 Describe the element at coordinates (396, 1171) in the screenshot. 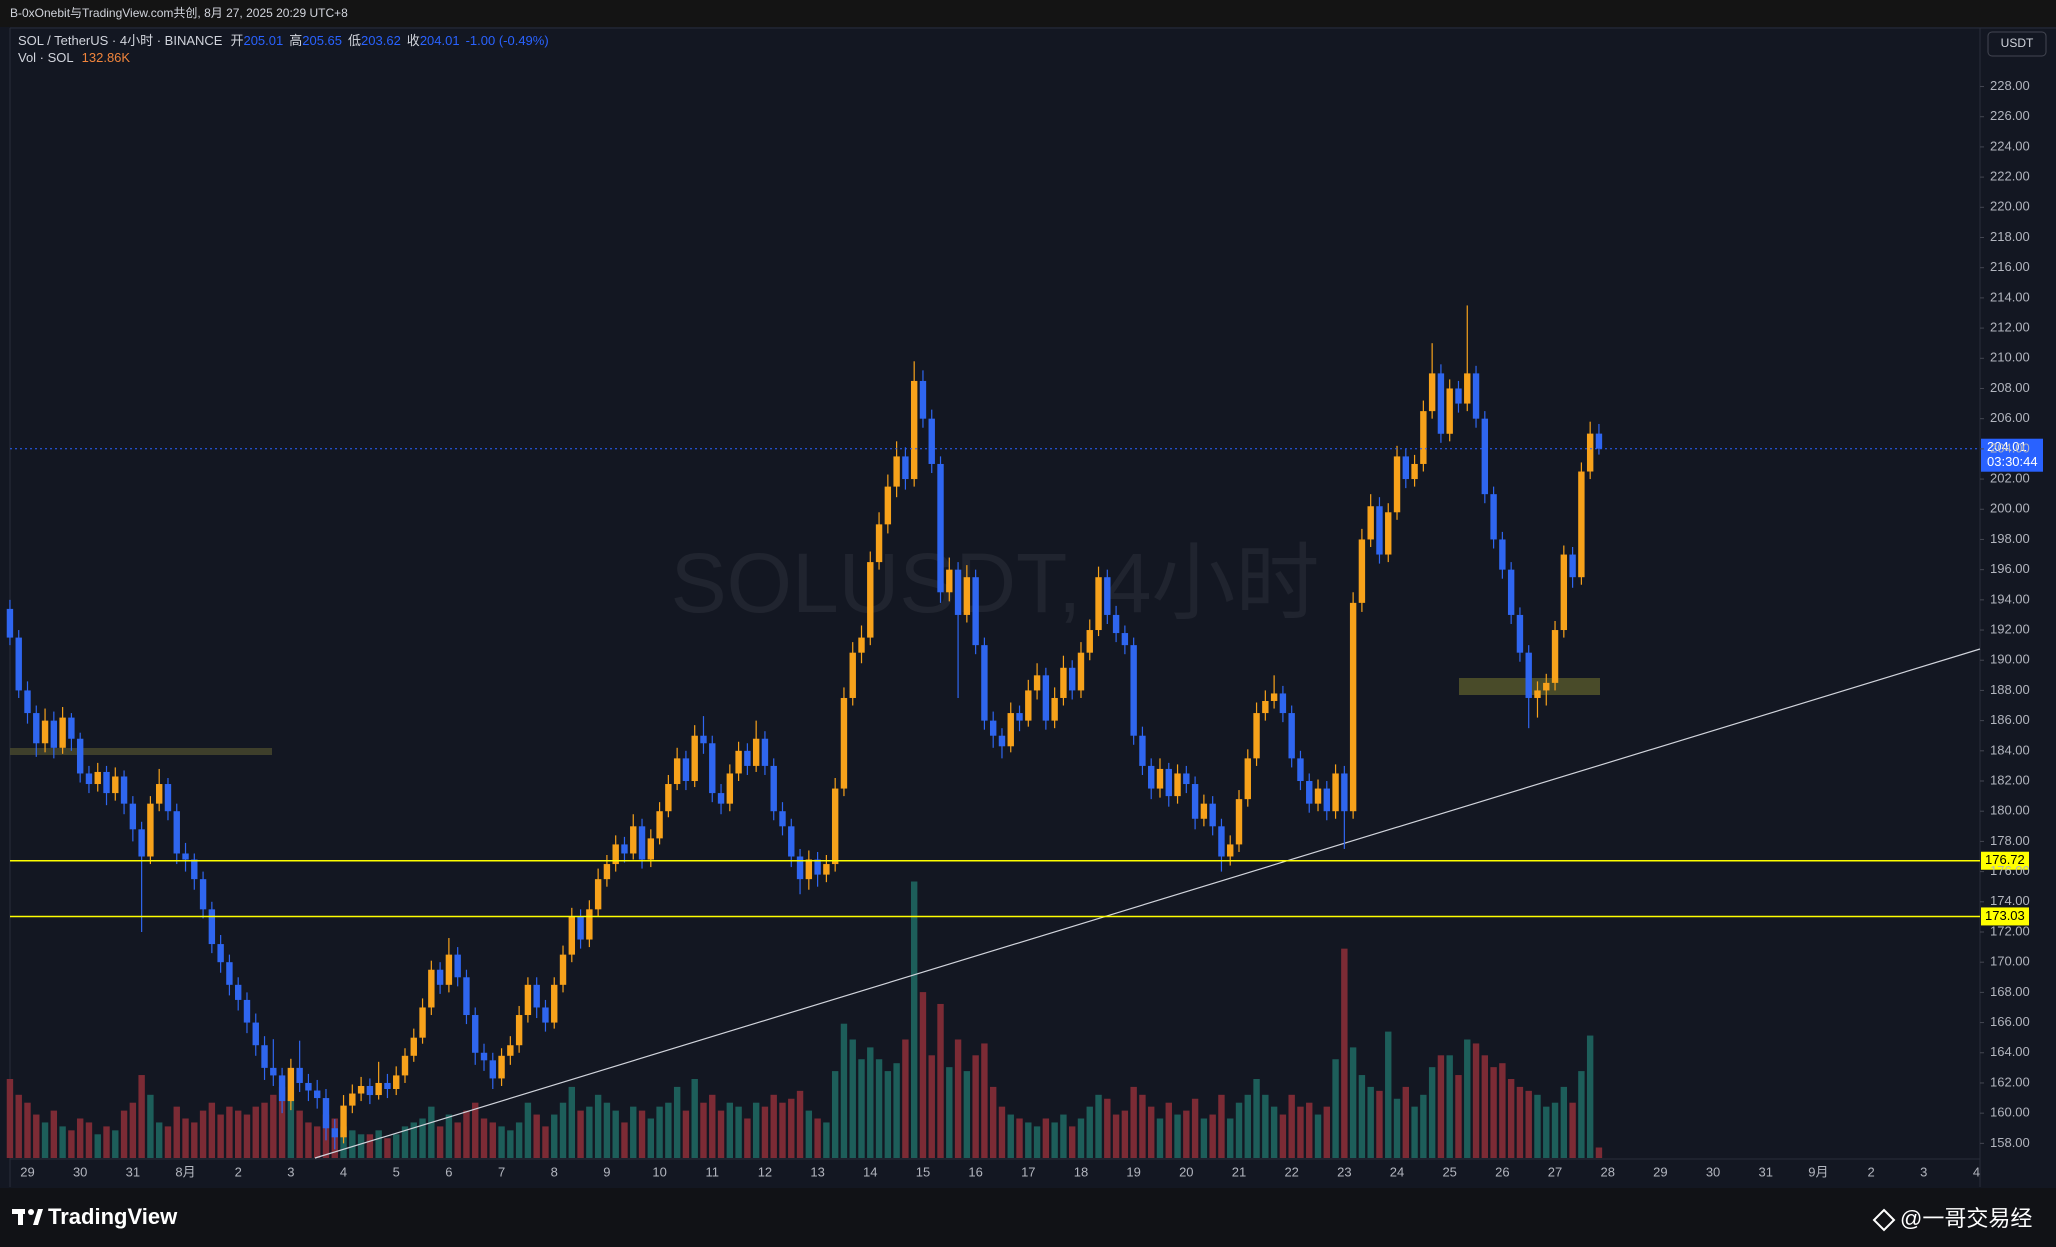

I see `x-tick-label: 5` at that location.